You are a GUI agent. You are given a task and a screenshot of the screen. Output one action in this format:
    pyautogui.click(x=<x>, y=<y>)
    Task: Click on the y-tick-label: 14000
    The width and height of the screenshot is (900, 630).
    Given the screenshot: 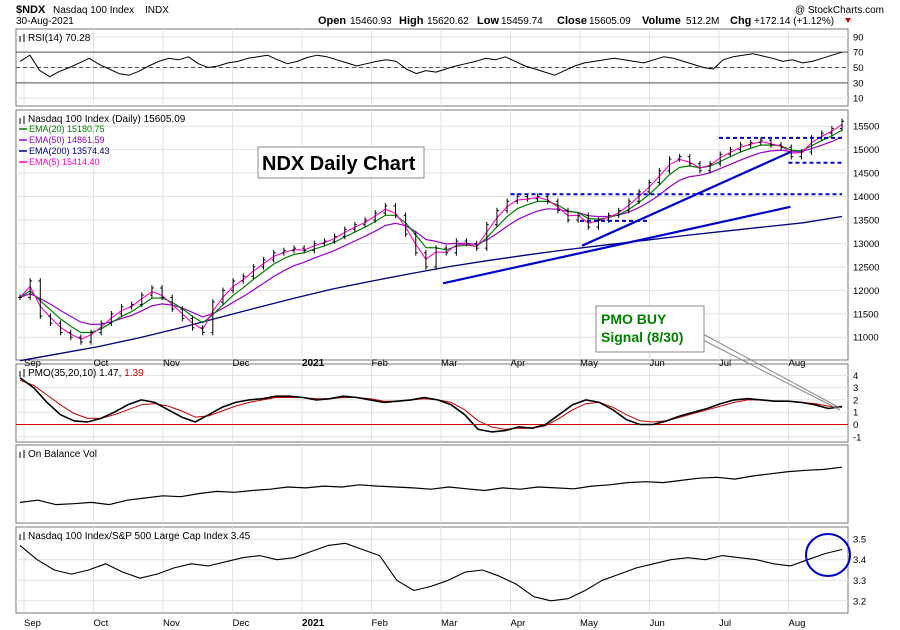 What is the action you would take?
    pyautogui.click(x=866, y=197)
    